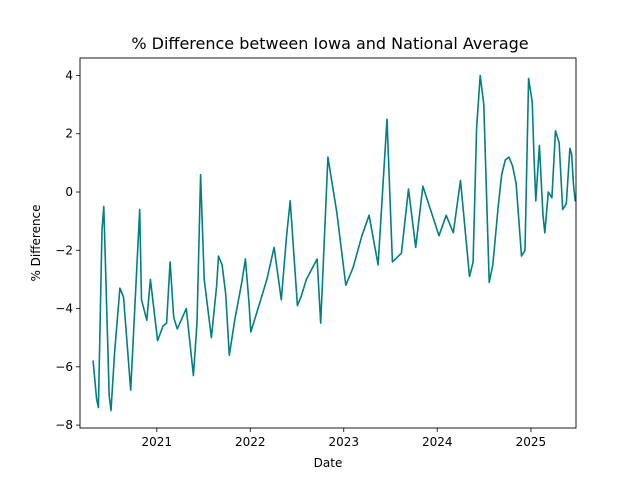  Describe the element at coordinates (64, 367) in the screenshot. I see `y-tick-label: −6` at that location.